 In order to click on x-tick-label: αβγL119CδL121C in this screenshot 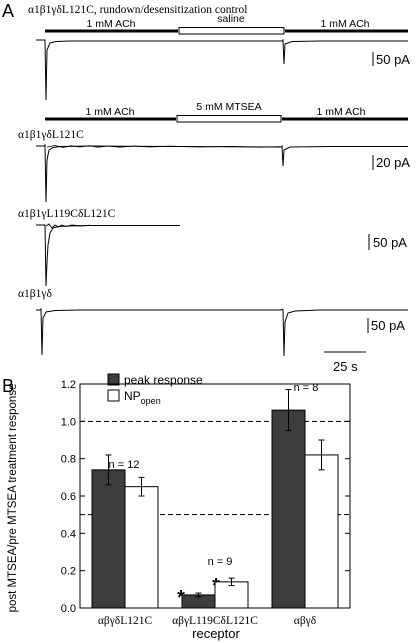, I will do `click(215, 621)`.